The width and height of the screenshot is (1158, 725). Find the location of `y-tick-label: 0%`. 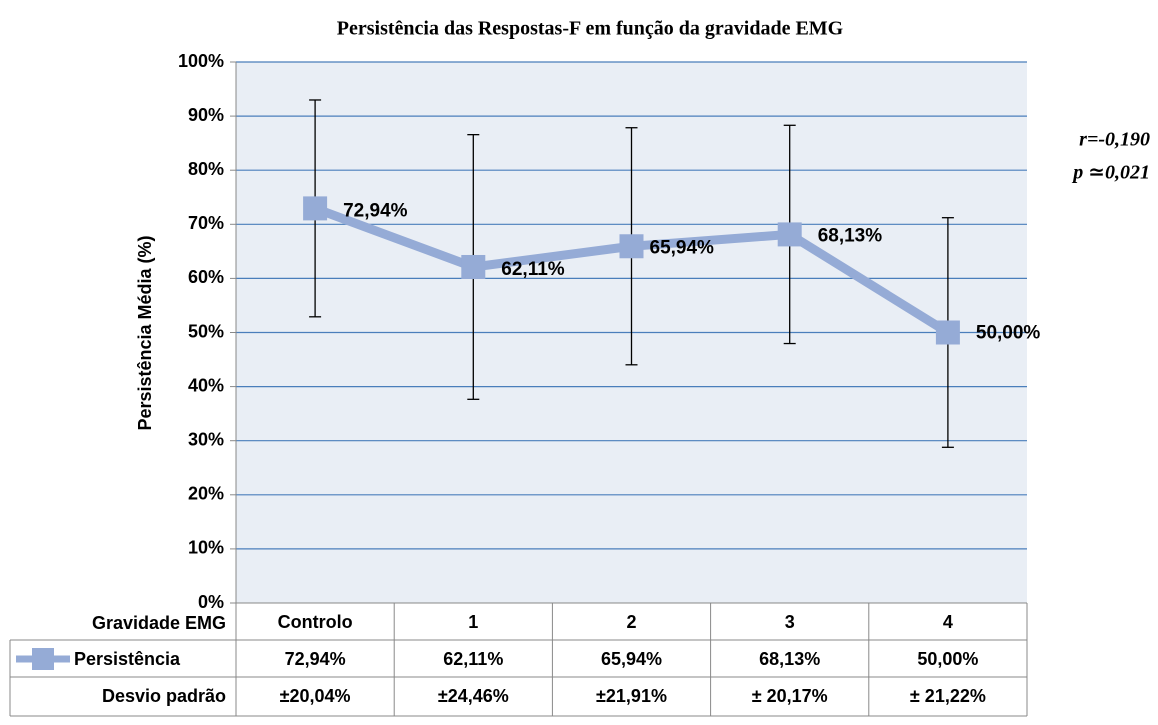

y-tick-label: 0% is located at coordinates (211, 602).